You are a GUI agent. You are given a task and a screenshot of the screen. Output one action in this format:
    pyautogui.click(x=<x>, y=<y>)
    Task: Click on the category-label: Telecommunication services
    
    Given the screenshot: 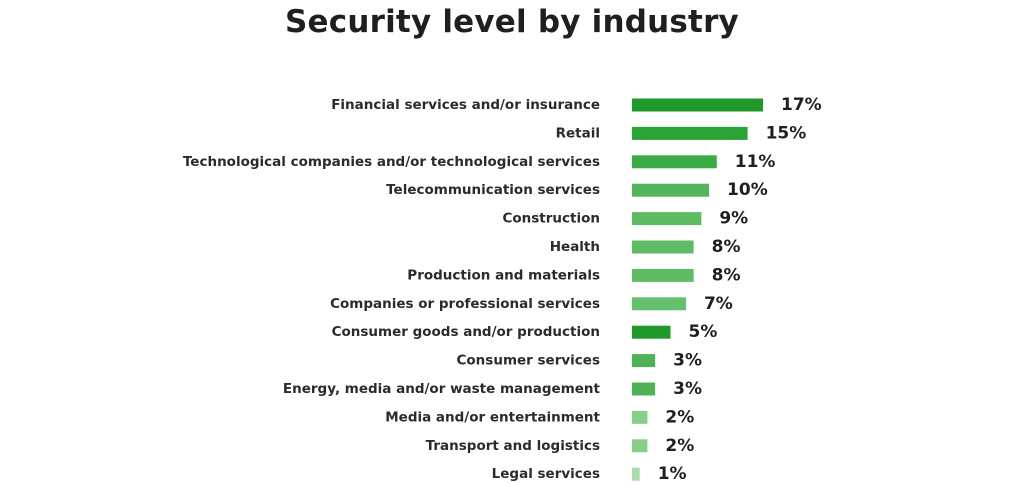 What is the action you would take?
    pyautogui.click(x=493, y=190)
    